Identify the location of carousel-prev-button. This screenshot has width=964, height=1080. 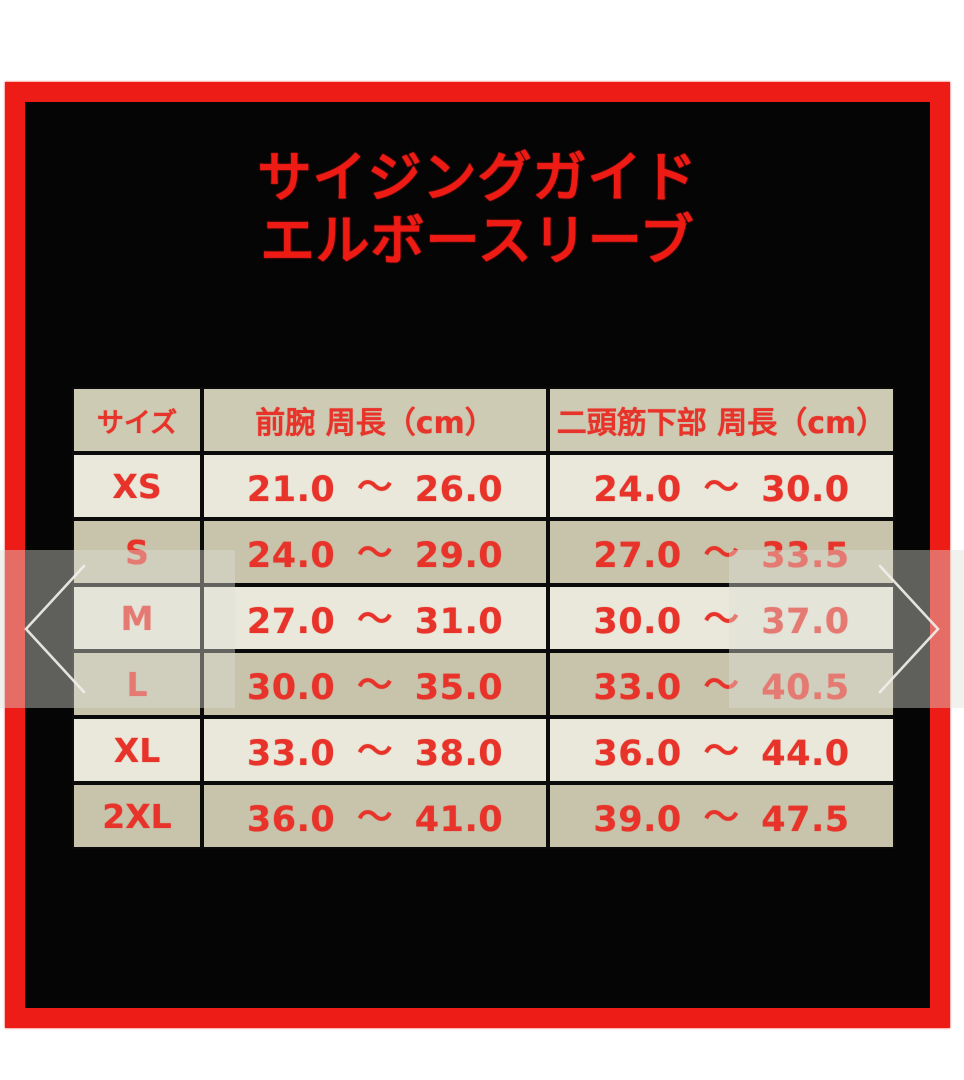
(55, 629).